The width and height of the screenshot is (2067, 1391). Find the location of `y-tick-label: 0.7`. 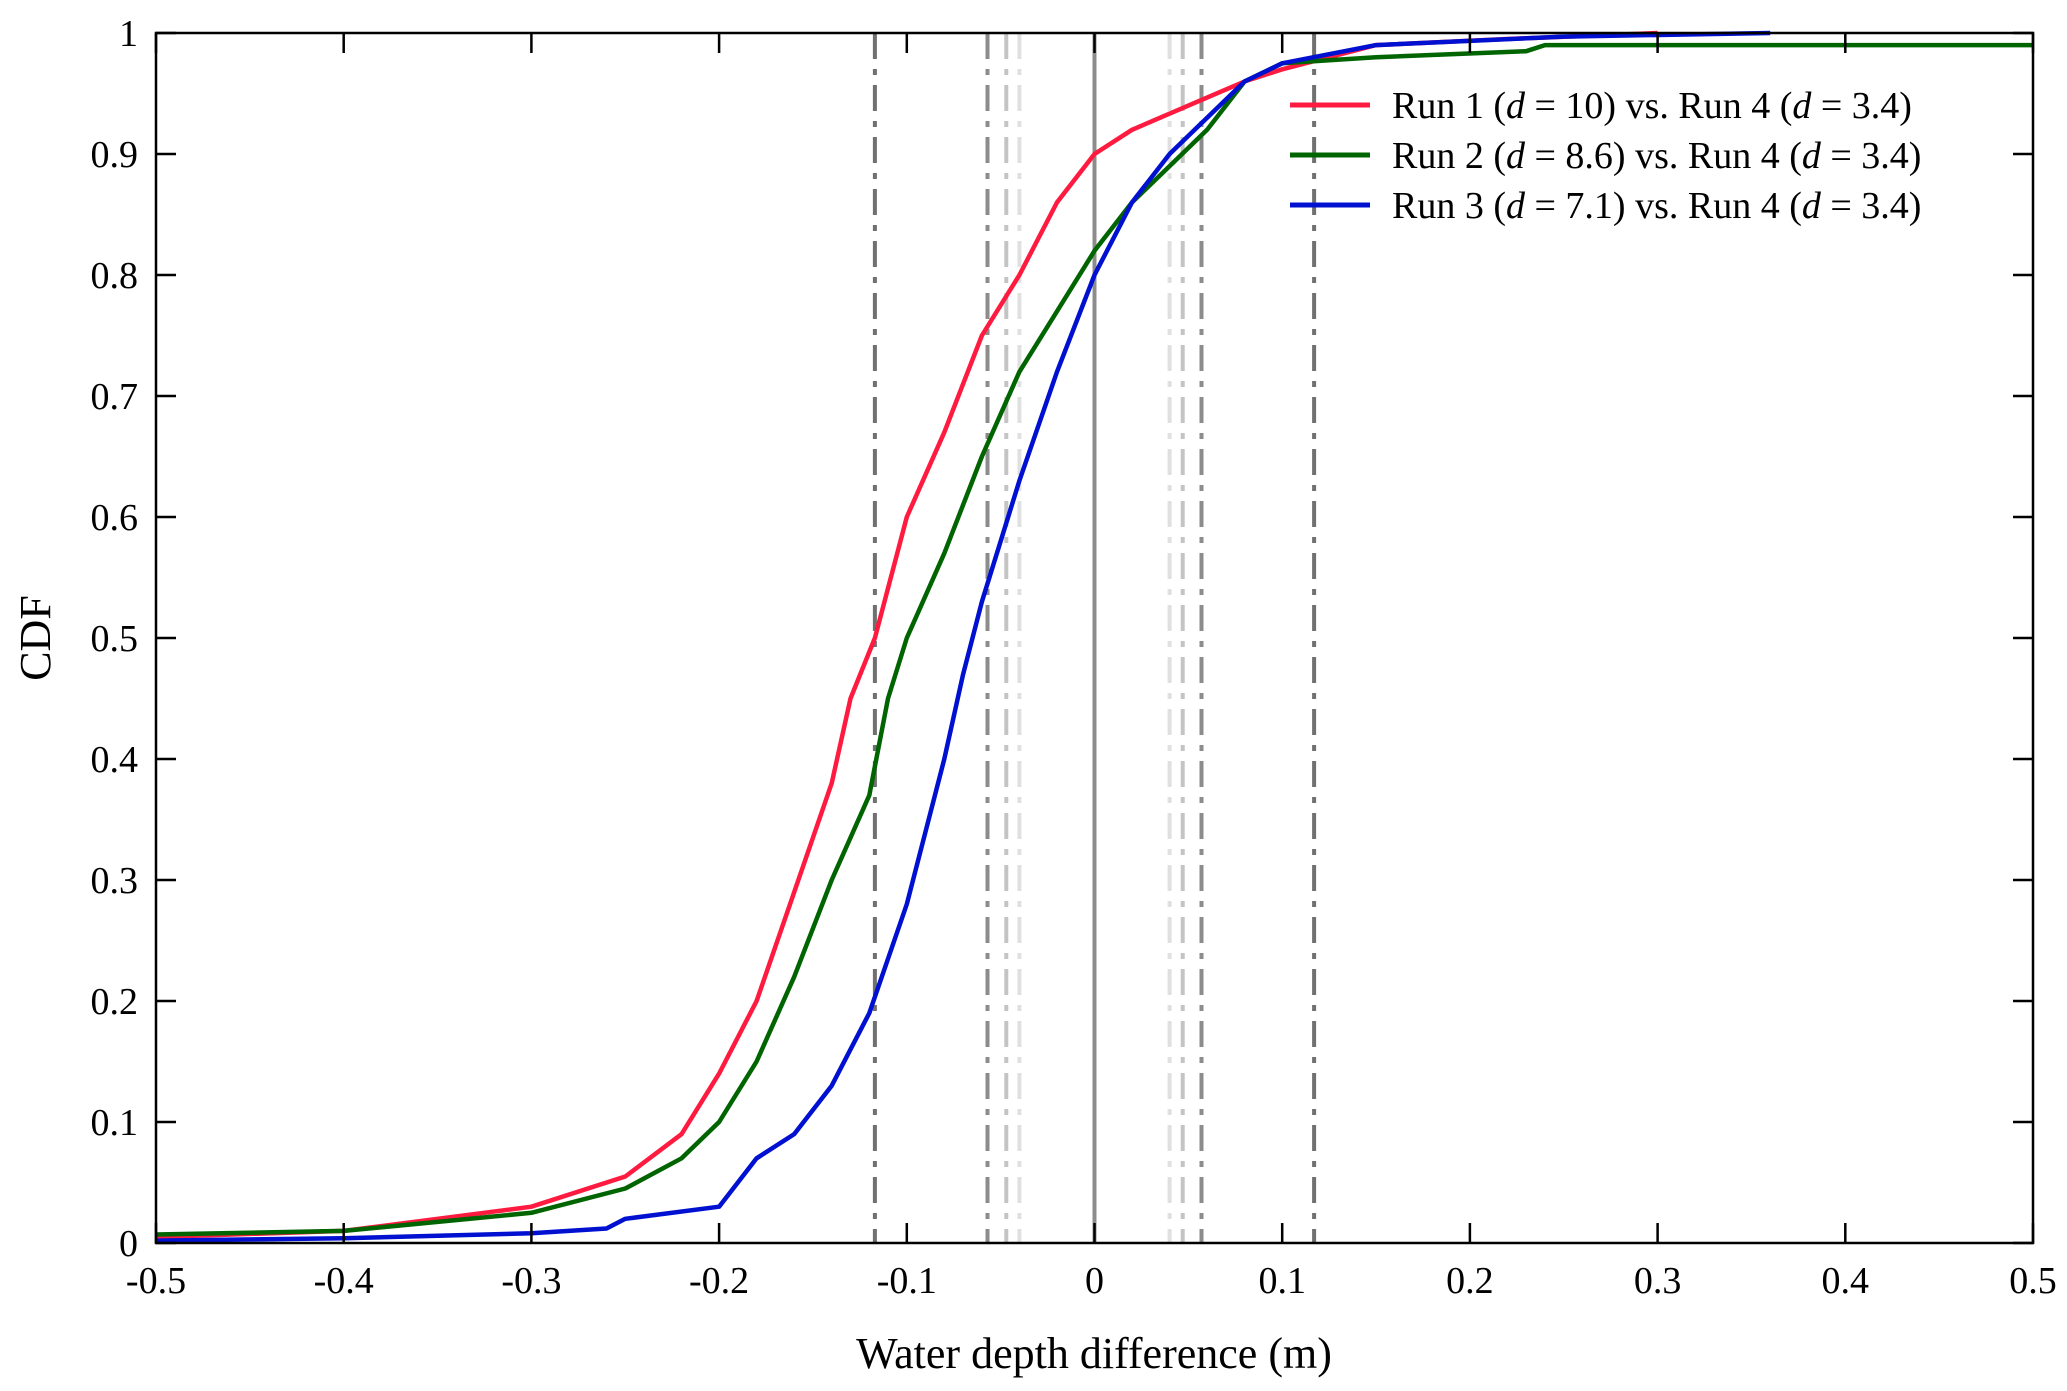

y-tick-label: 0.7 is located at coordinates (115, 397).